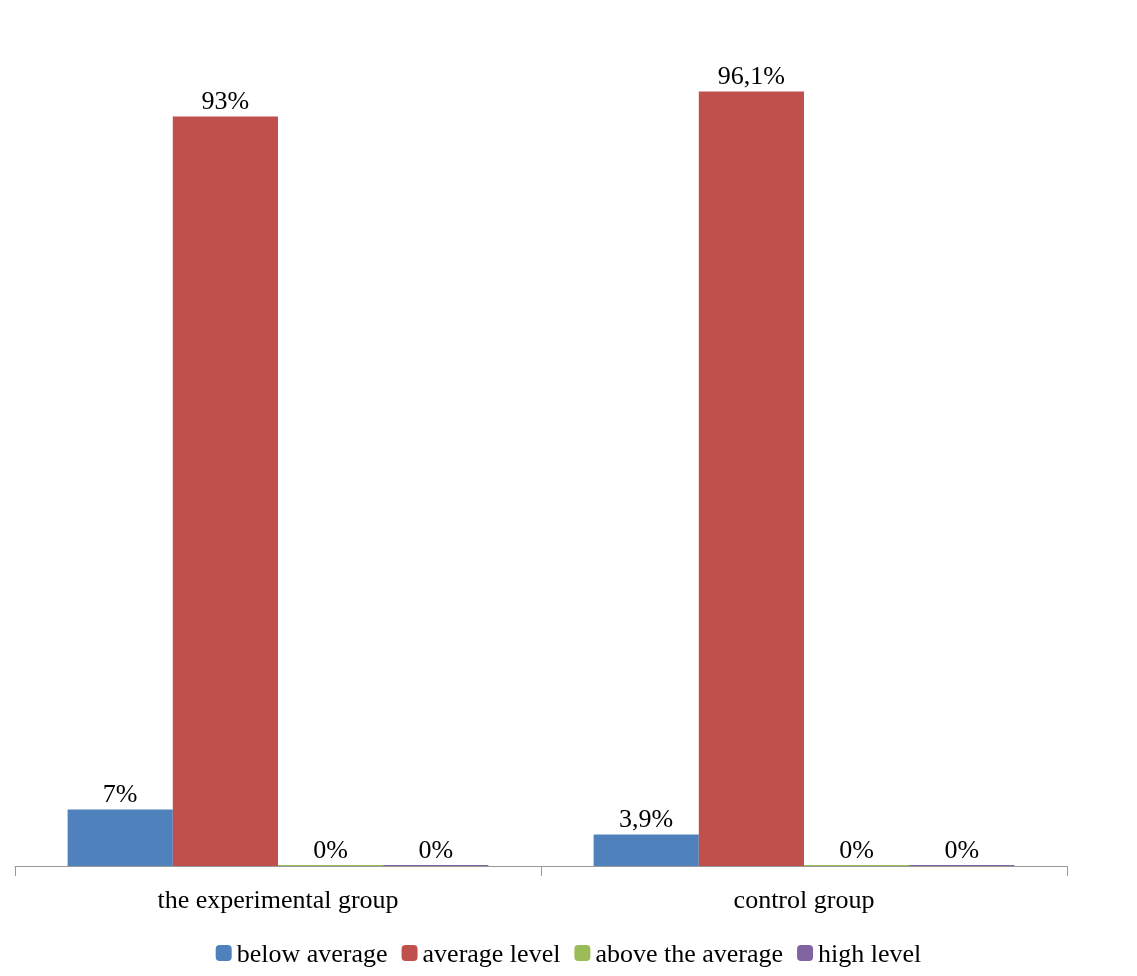 Image resolution: width=1137 pixels, height=976 pixels. I want to click on data-label: 93%, so click(225, 100).